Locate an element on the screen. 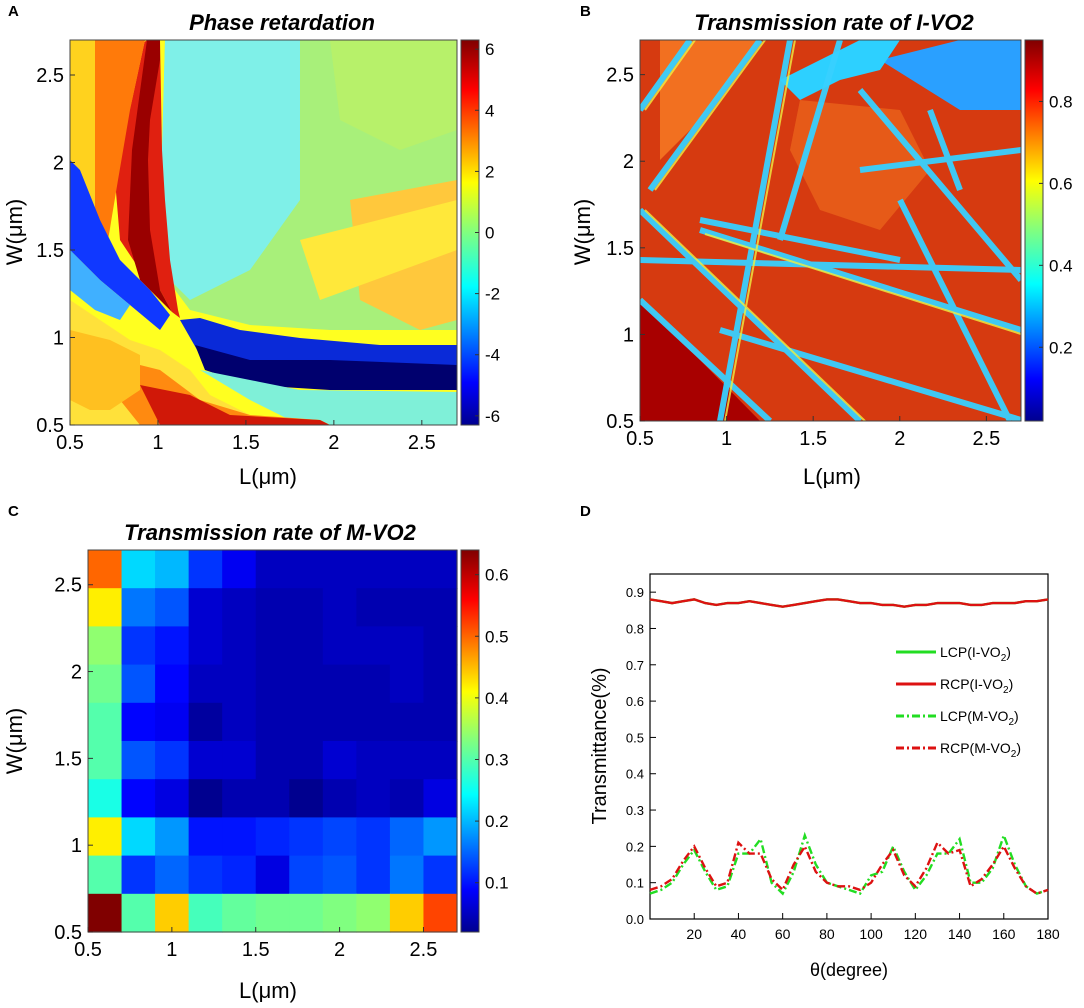 The image size is (1084, 1008). heat-region-a-yellowgreen is located at coordinates (393, 95).